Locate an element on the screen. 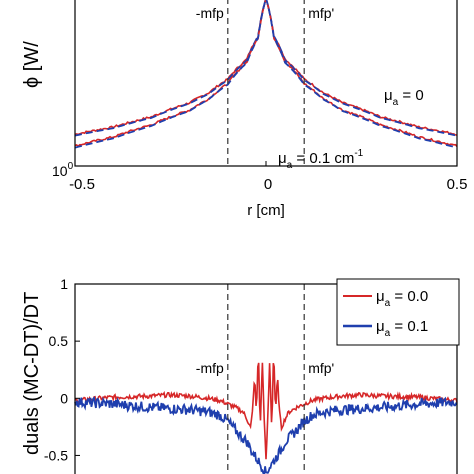 This screenshot has height=474, width=474. legend: μa = 0.0 μa = 0.1 is located at coordinates (398, 312).